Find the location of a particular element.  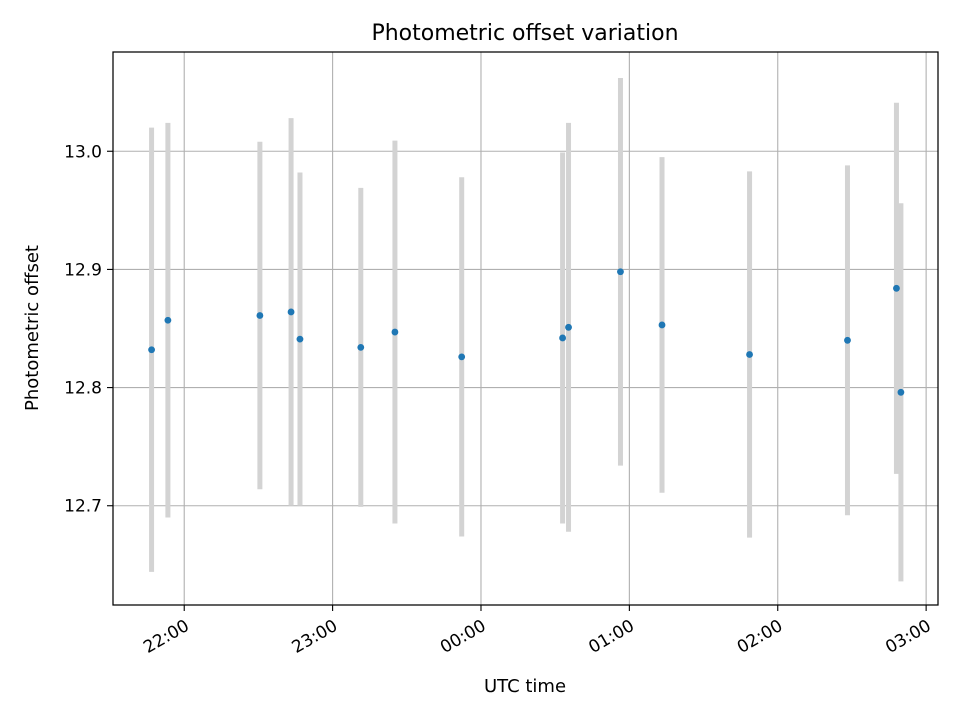

x-axis-label: UTC time is located at coordinates (525, 686).